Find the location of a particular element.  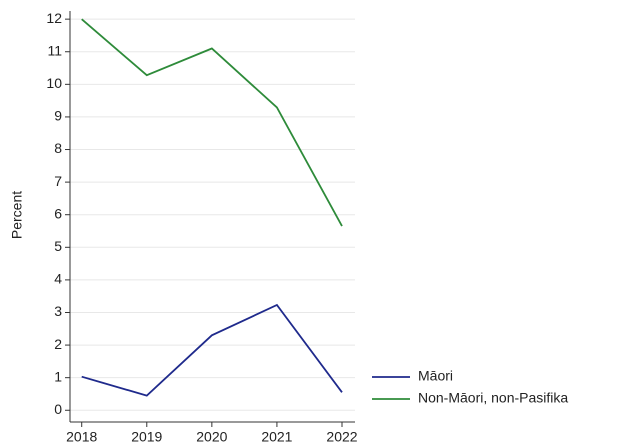

y-tick-label: 6 is located at coordinates (58, 213).